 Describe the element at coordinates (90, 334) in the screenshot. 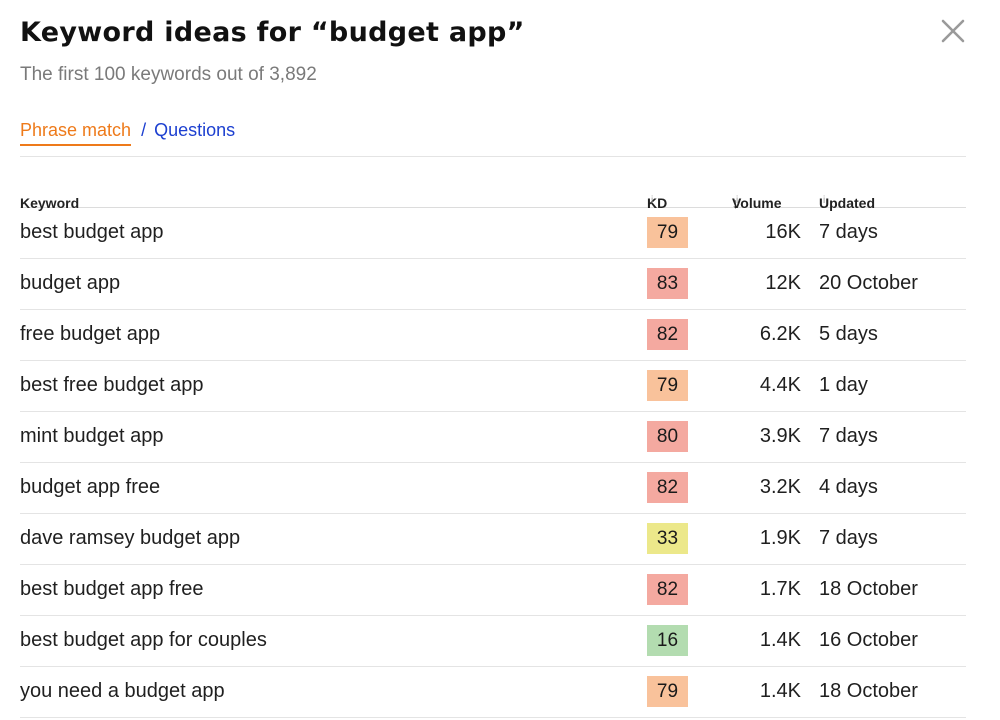

I see `keyword-cell: free budget app` at that location.